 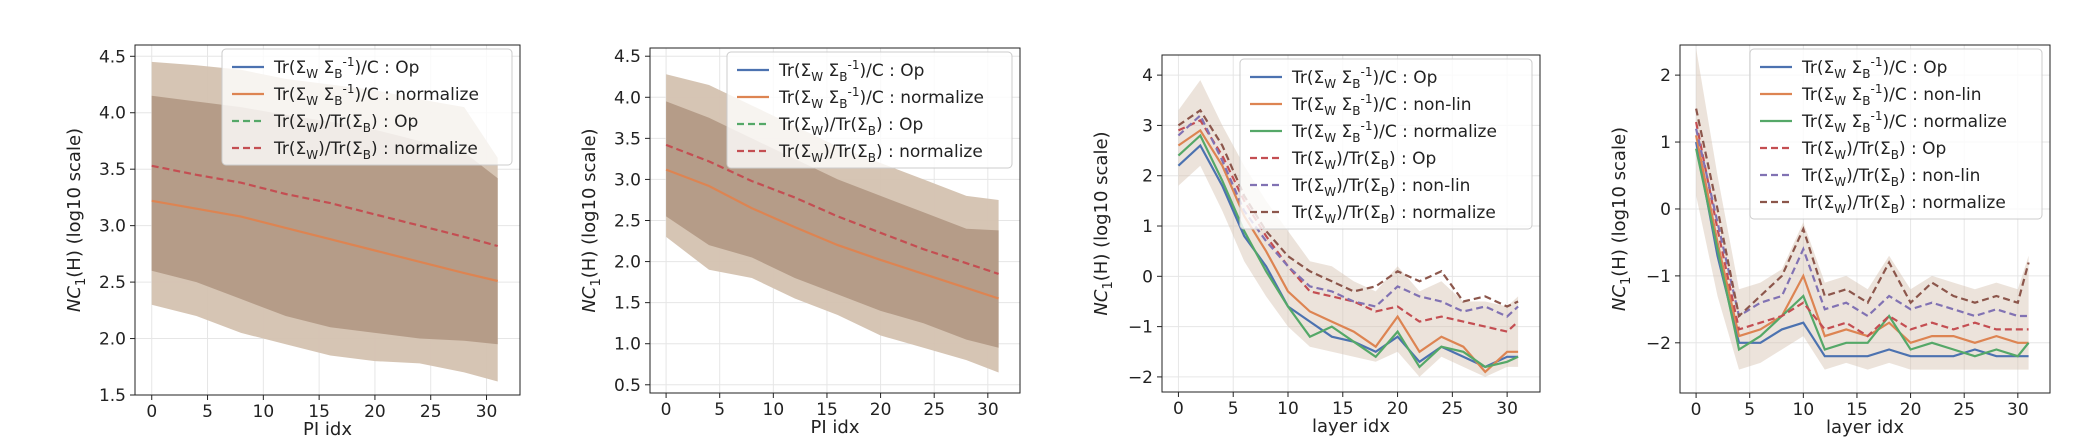 What do you see at coordinates (112, 170) in the screenshot?
I see `y-tick-label: 3.5` at bounding box center [112, 170].